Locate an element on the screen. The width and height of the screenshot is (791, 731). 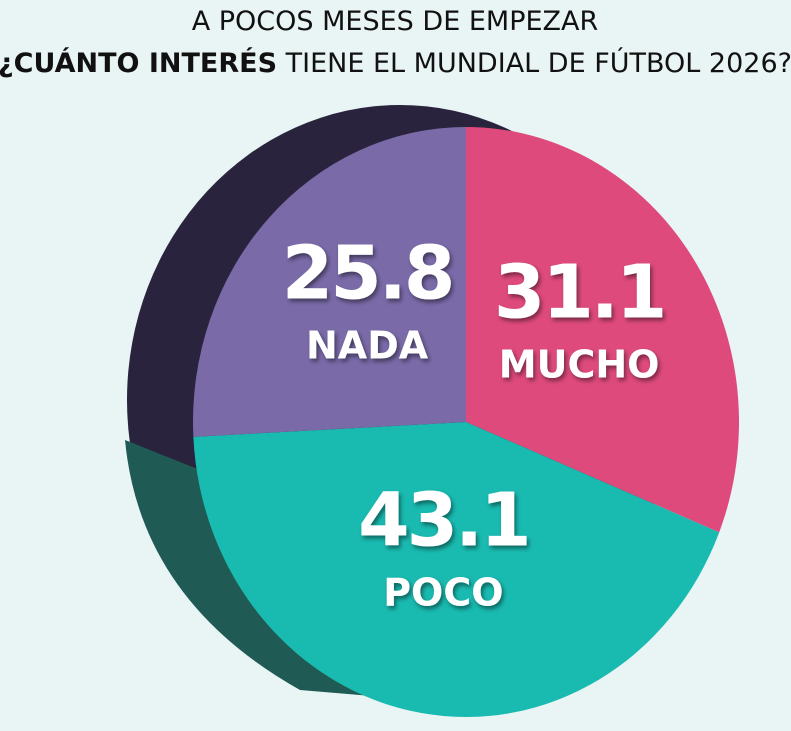
category-label: NADA is located at coordinates (367, 345).